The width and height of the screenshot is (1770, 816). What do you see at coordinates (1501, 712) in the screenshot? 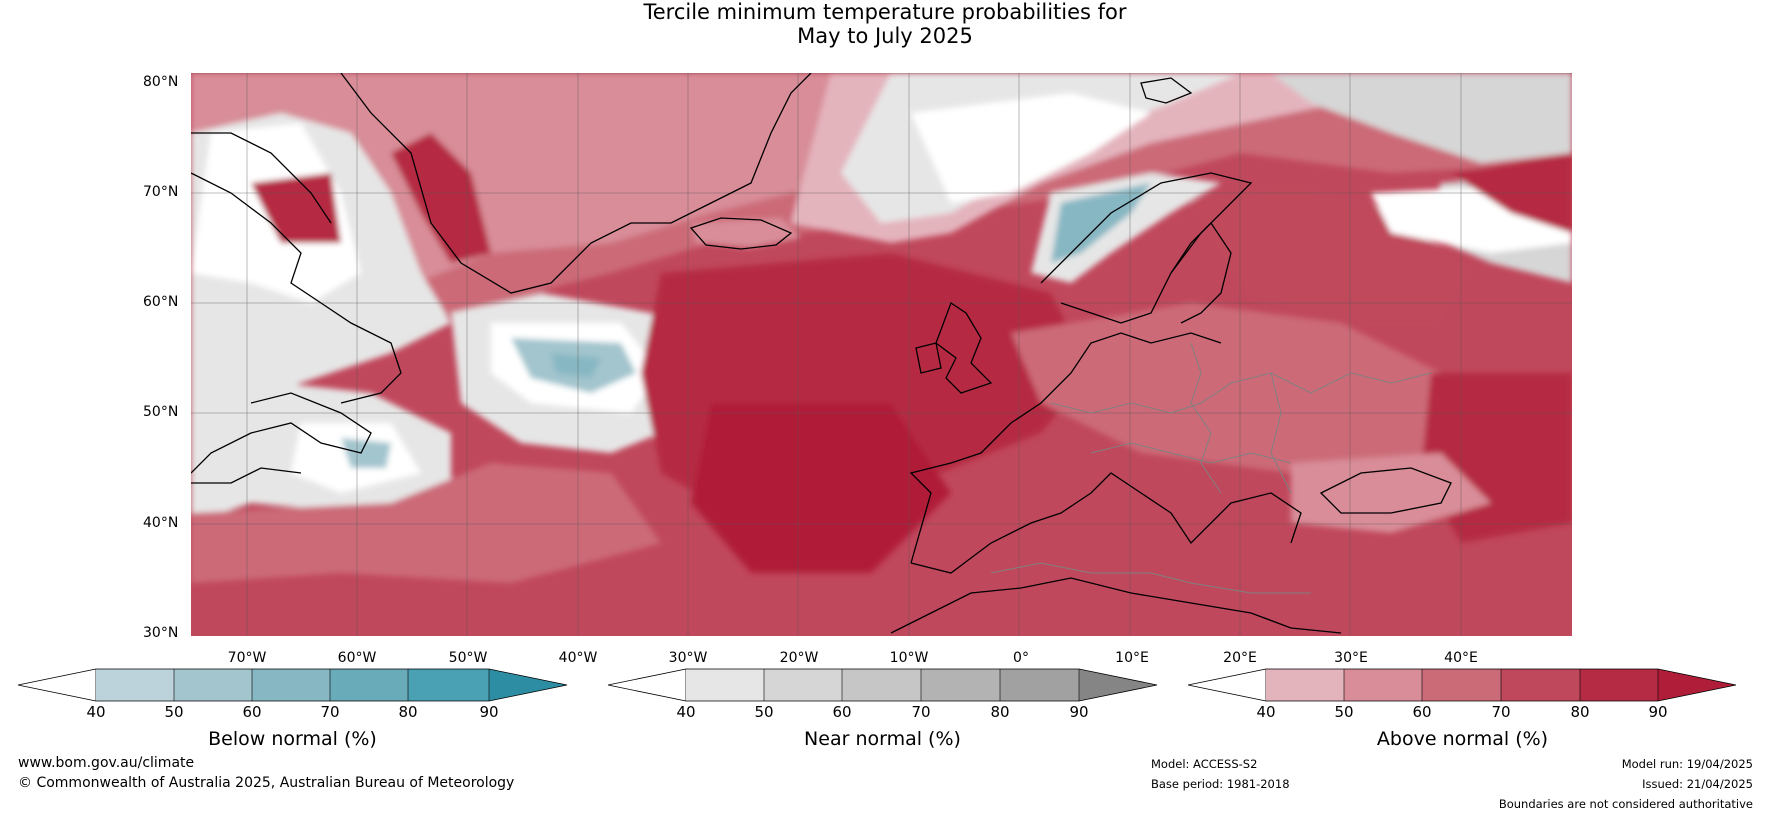
I see `above-tick-70: 70` at bounding box center [1501, 712].